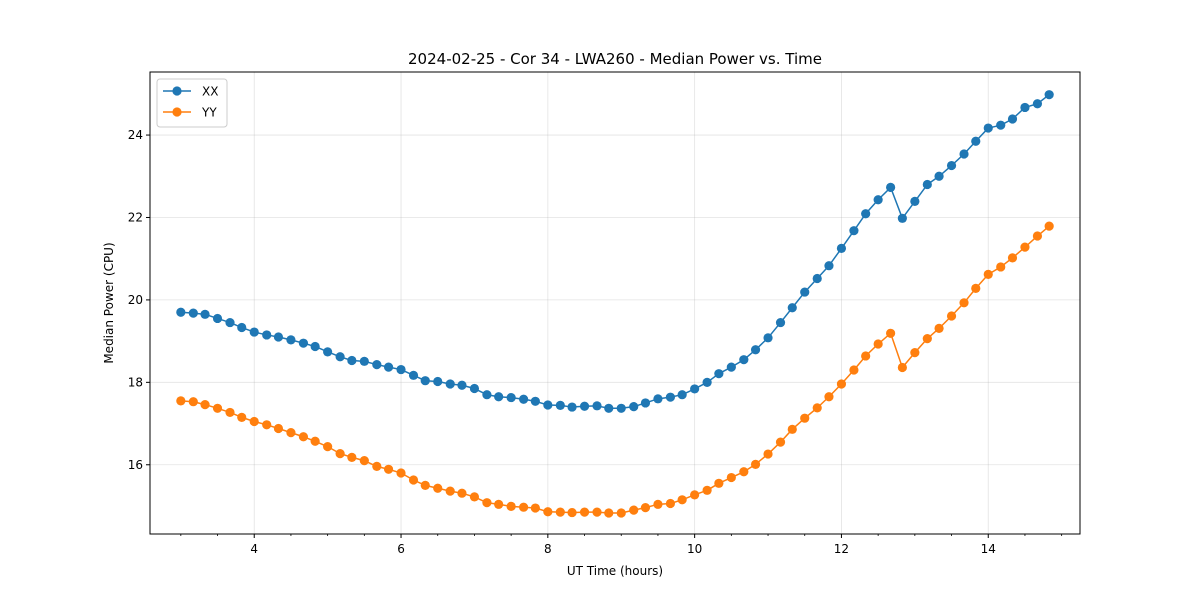 This screenshot has width=1200, height=600. Describe the element at coordinates (135, 217) in the screenshot. I see `y-tick-label: 22` at that location.